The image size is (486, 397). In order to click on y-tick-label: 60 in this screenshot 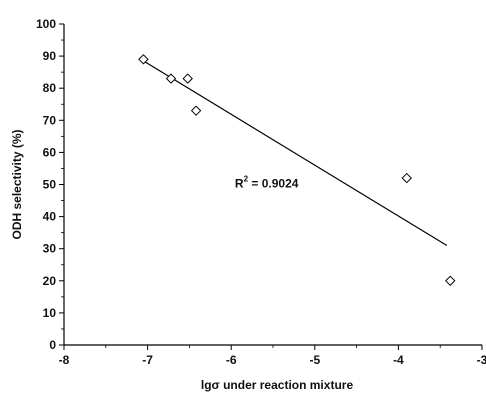, I will do `click(50, 152)`.